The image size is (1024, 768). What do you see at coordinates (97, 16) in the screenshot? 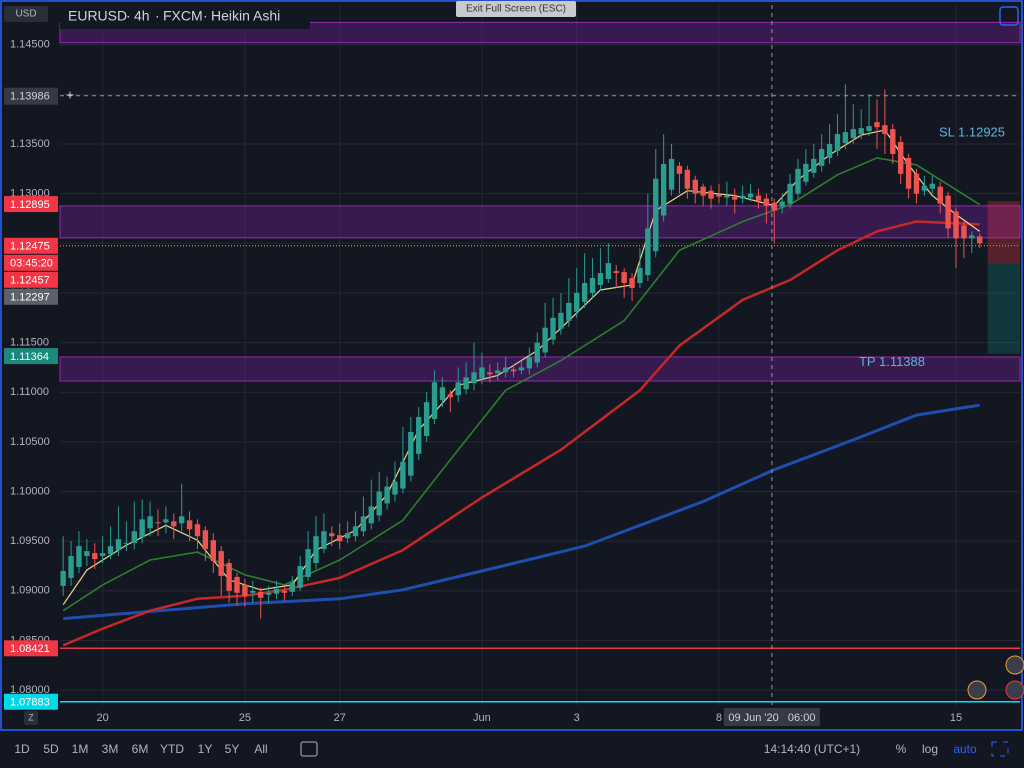
I see `symbol: EURUSD` at bounding box center [97, 16].